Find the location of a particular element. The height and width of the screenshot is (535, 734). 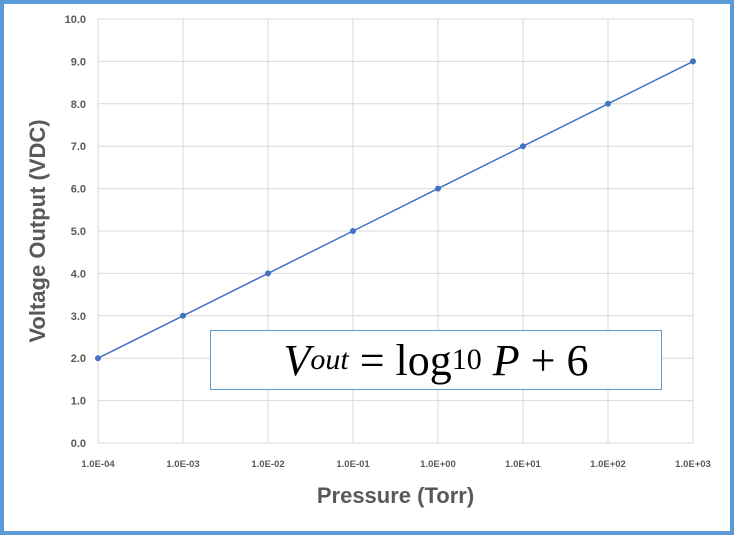

x-tick-label: 1.0E+03 is located at coordinates (693, 464).